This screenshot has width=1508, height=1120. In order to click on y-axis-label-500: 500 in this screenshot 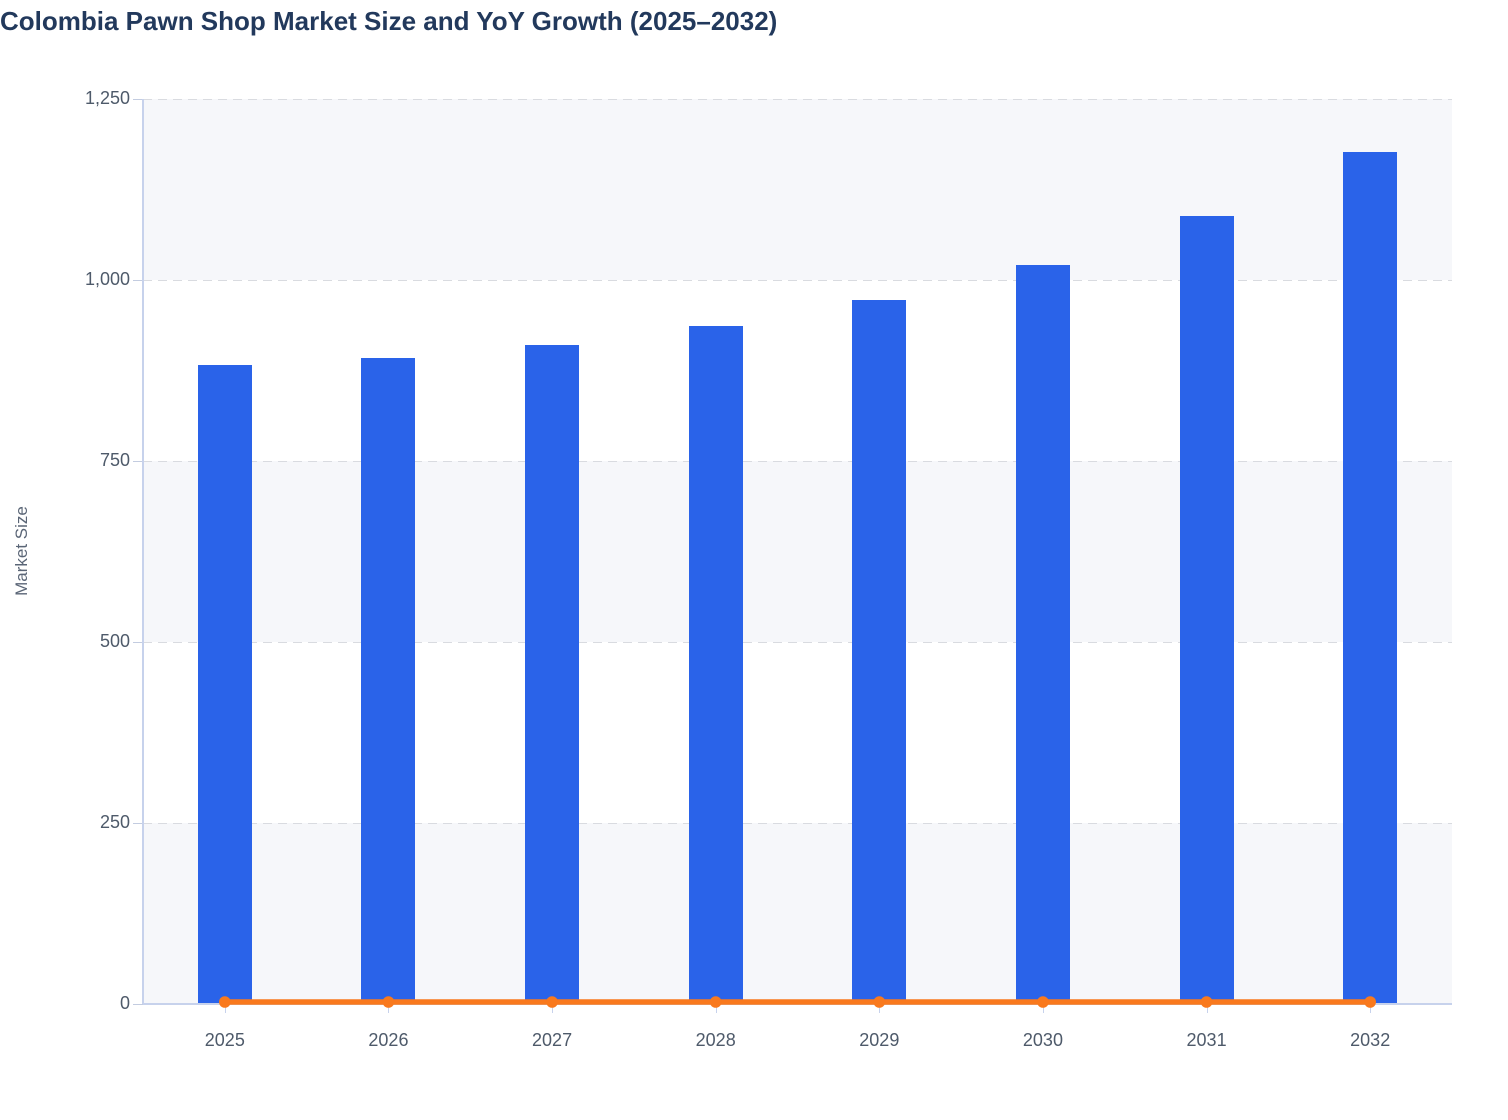, I will do `click(114, 641)`.